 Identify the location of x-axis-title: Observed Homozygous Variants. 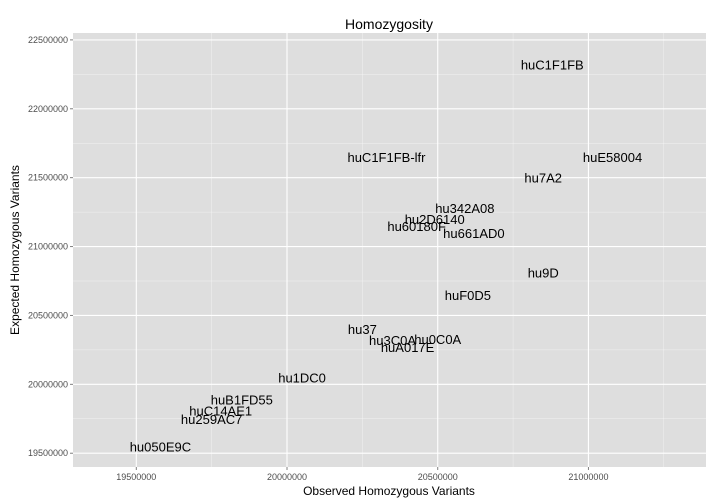
(389, 491).